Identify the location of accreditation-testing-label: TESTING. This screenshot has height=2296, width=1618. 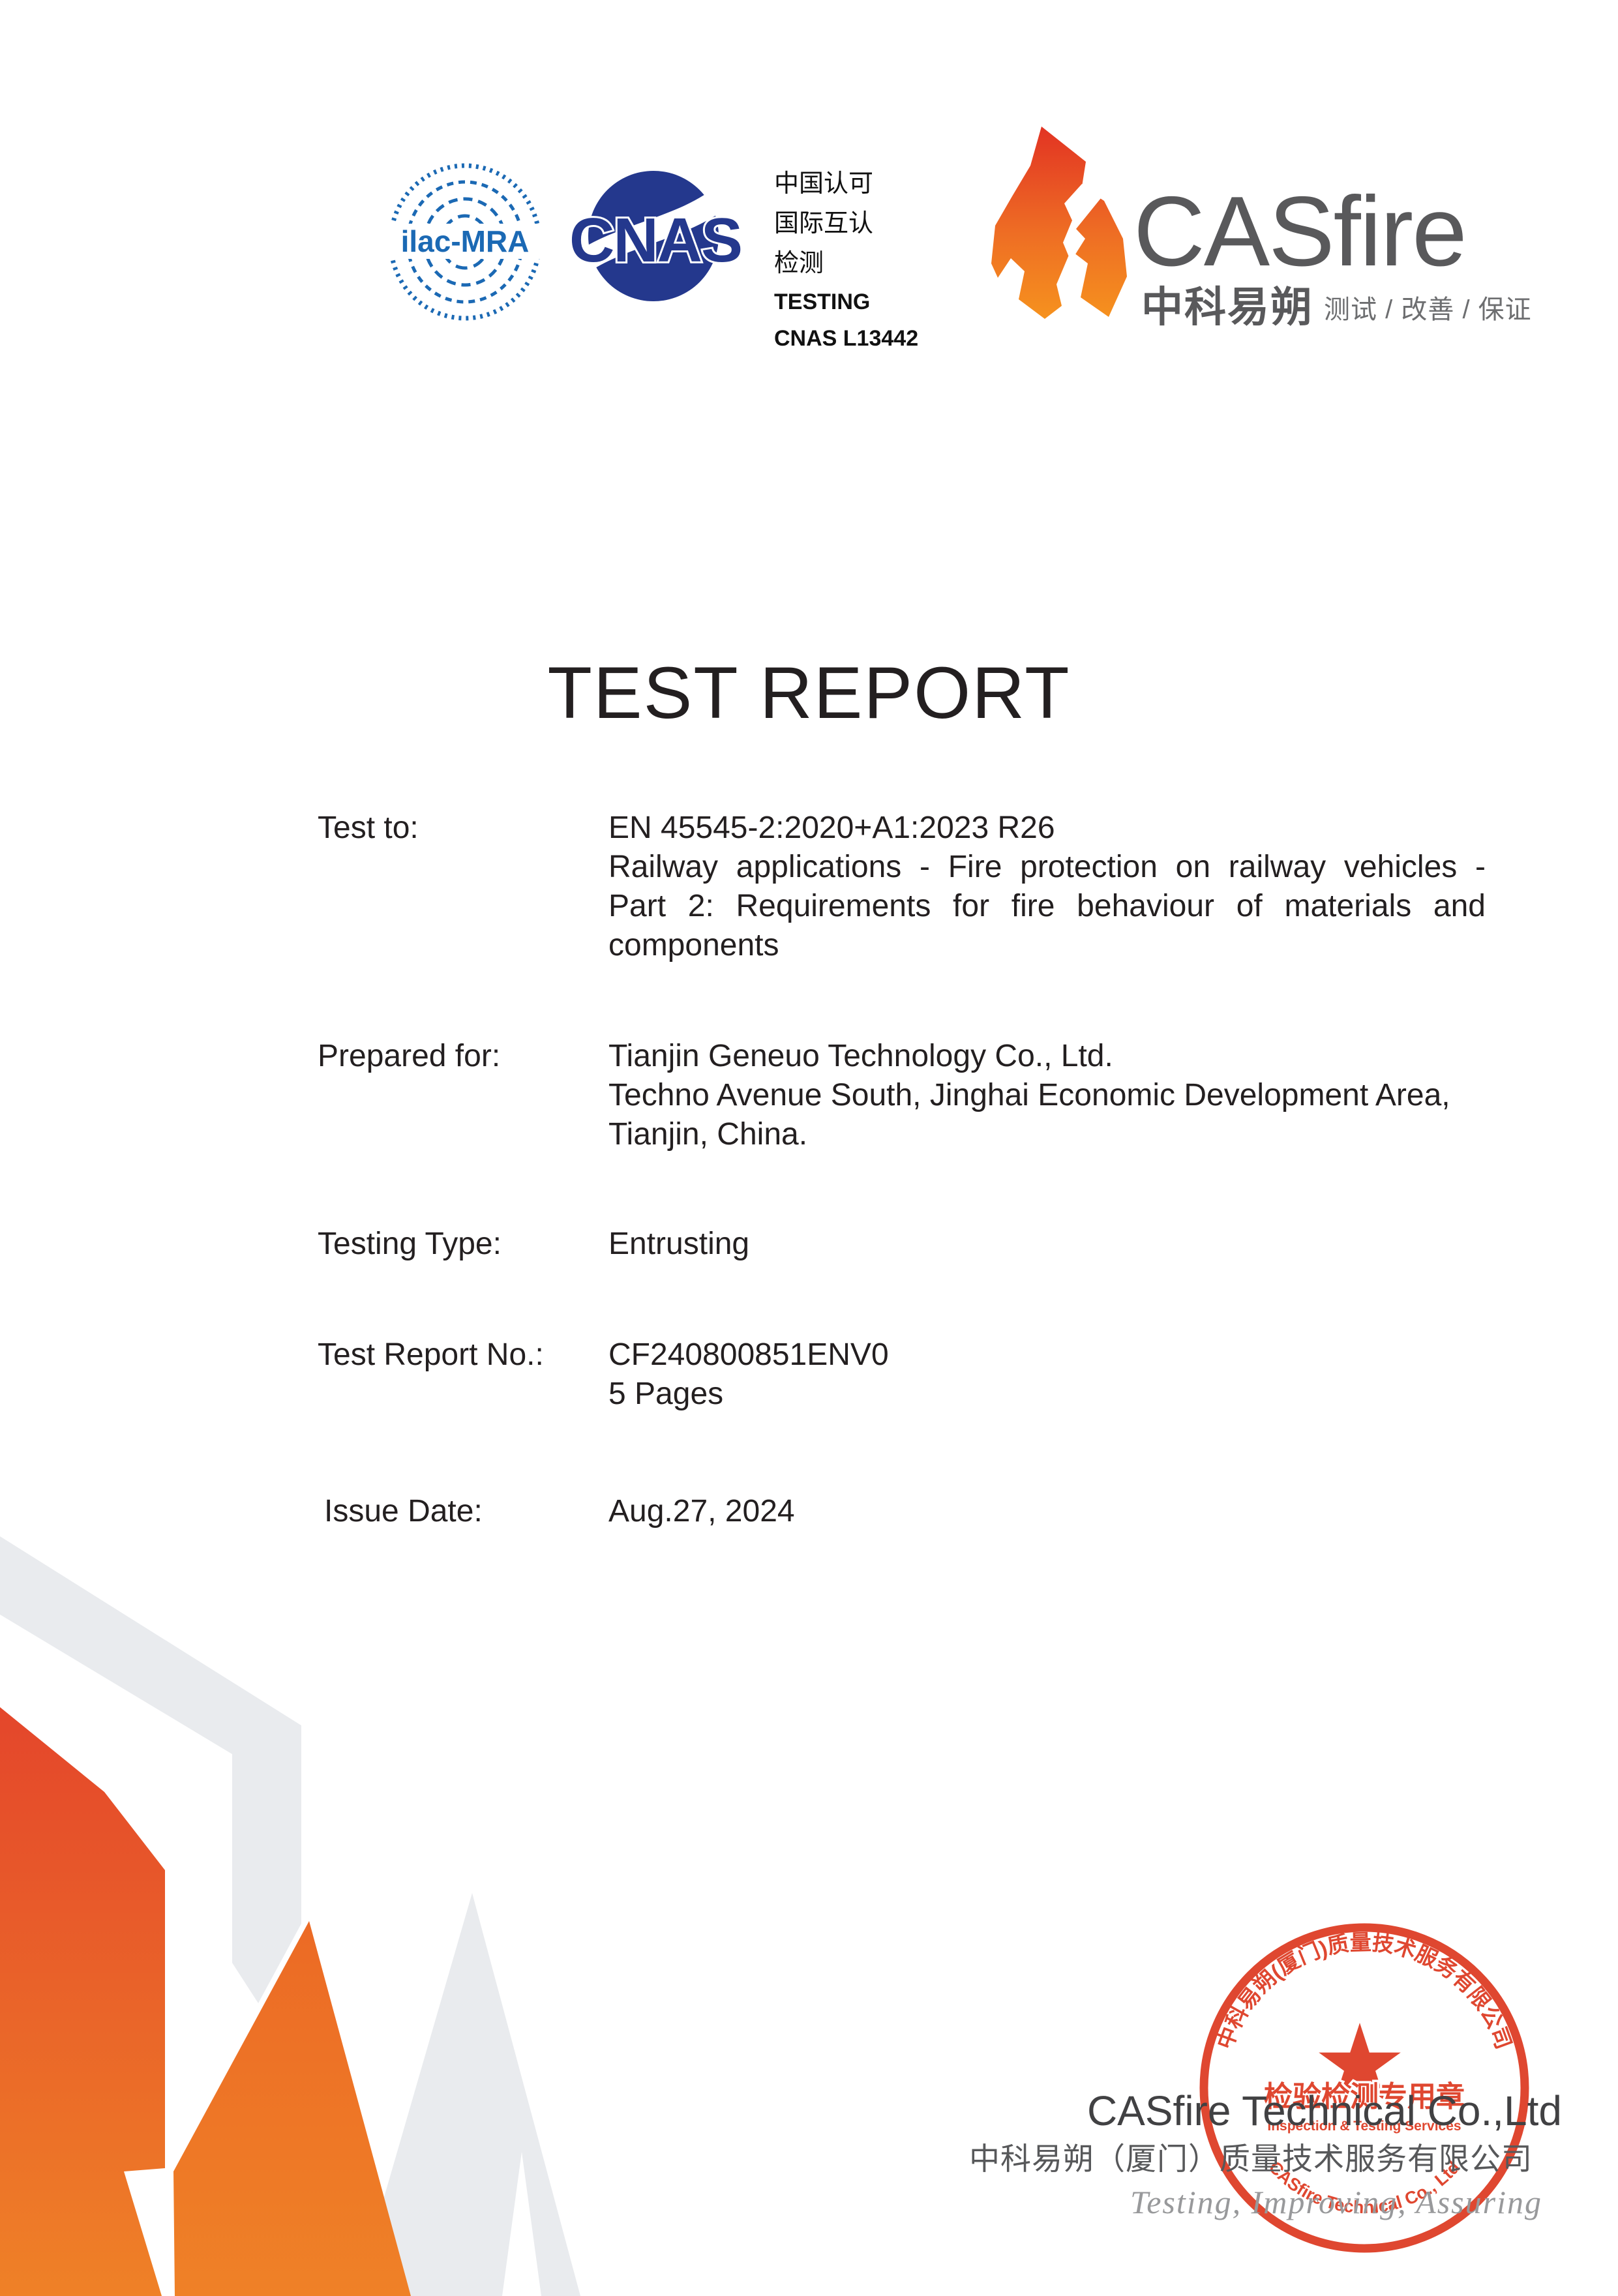
(822, 302).